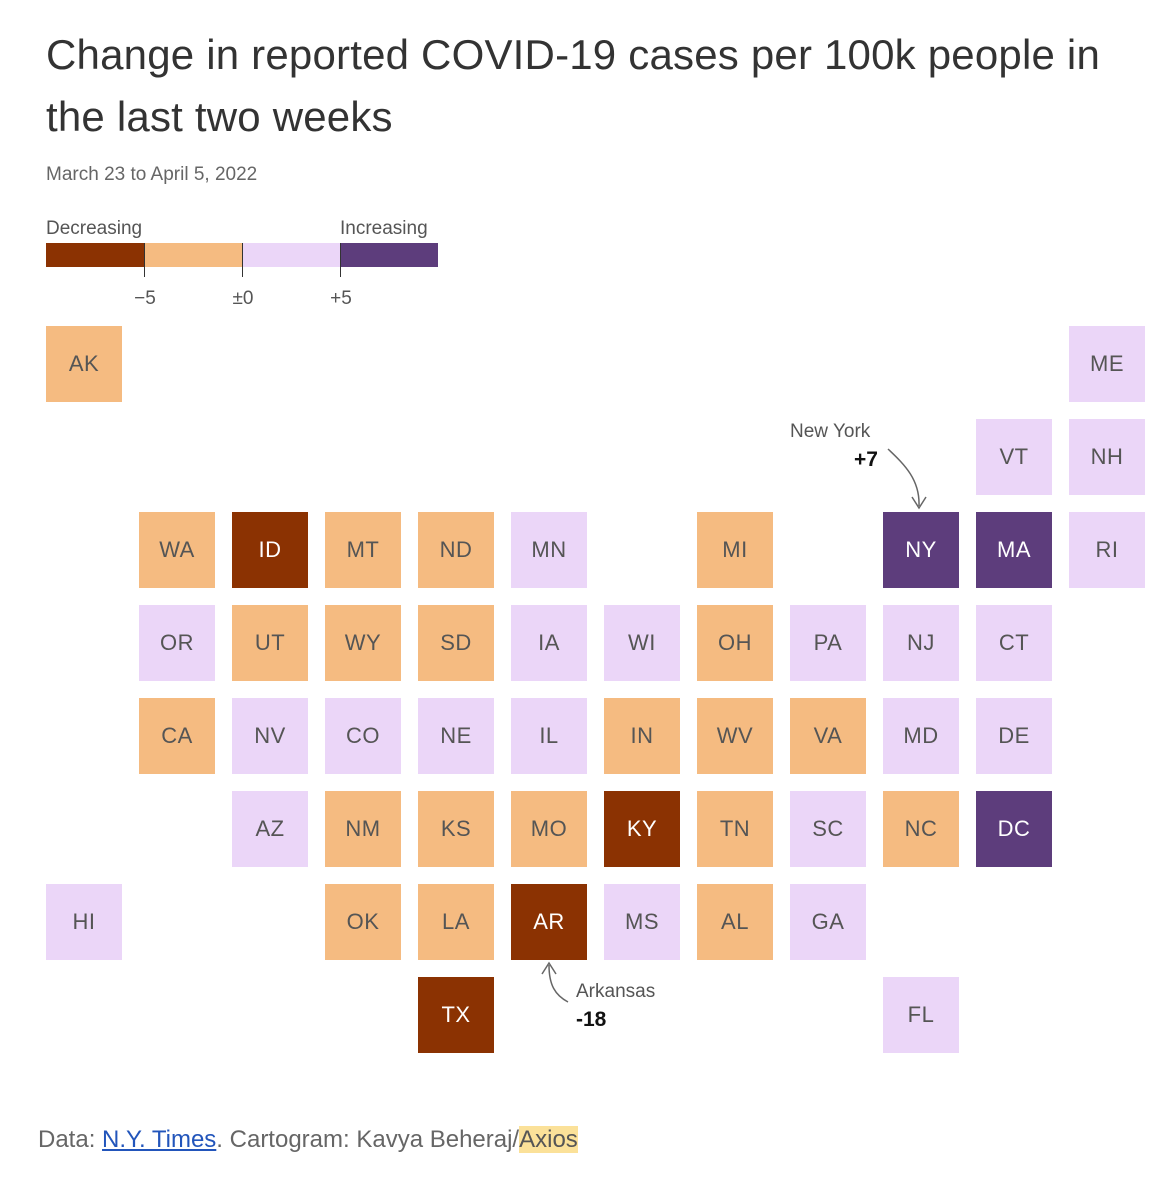 Image resolution: width=1170 pixels, height=1178 pixels. What do you see at coordinates (549, 736) in the screenshot?
I see `state-tile-il: IL` at bounding box center [549, 736].